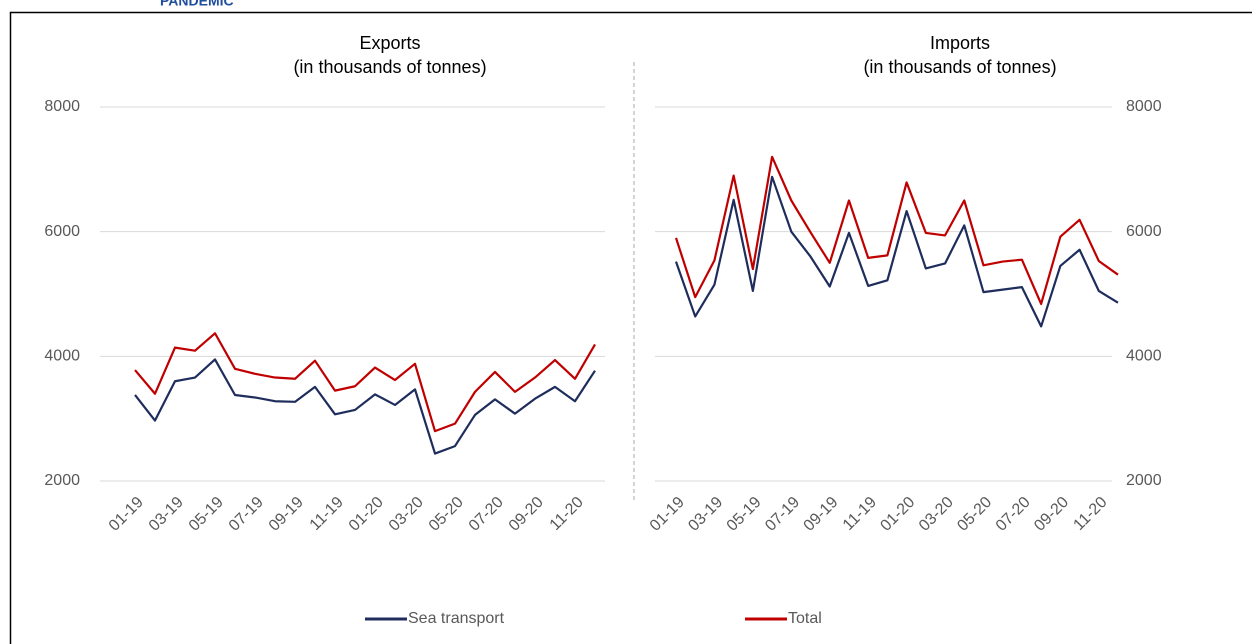  What do you see at coordinates (456, 618) in the screenshot?
I see `legend-label: Sea transport` at bounding box center [456, 618].